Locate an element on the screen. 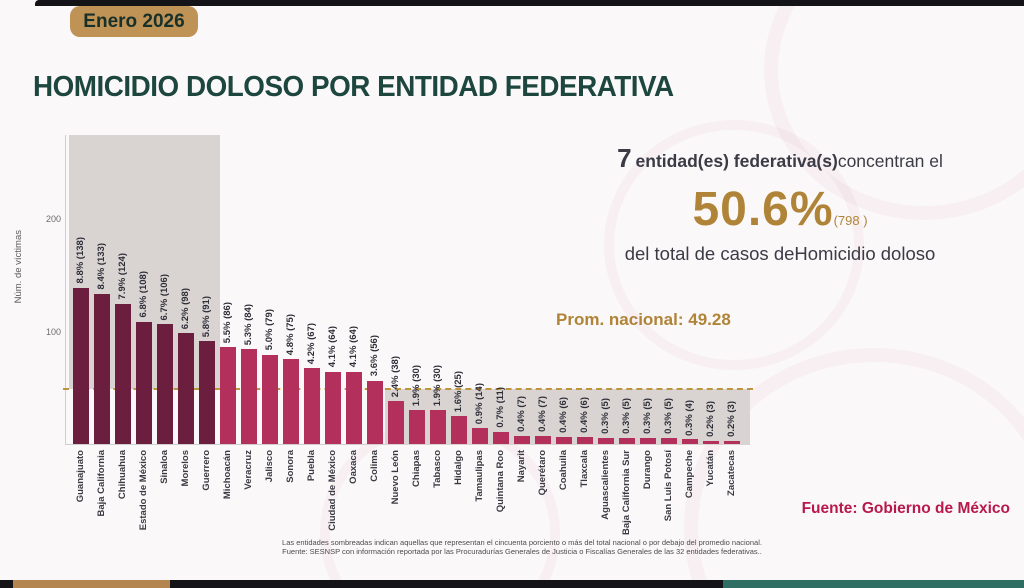 This screenshot has width=1024, height=588. bar-value-label: 4.2% (67) is located at coordinates (311, 344).